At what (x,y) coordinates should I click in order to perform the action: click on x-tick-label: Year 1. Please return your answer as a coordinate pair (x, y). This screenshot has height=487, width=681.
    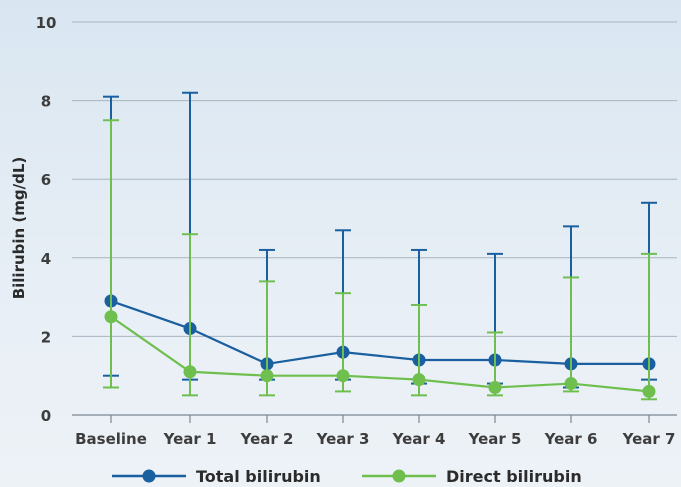
    Looking at the image, I should click on (190, 439).